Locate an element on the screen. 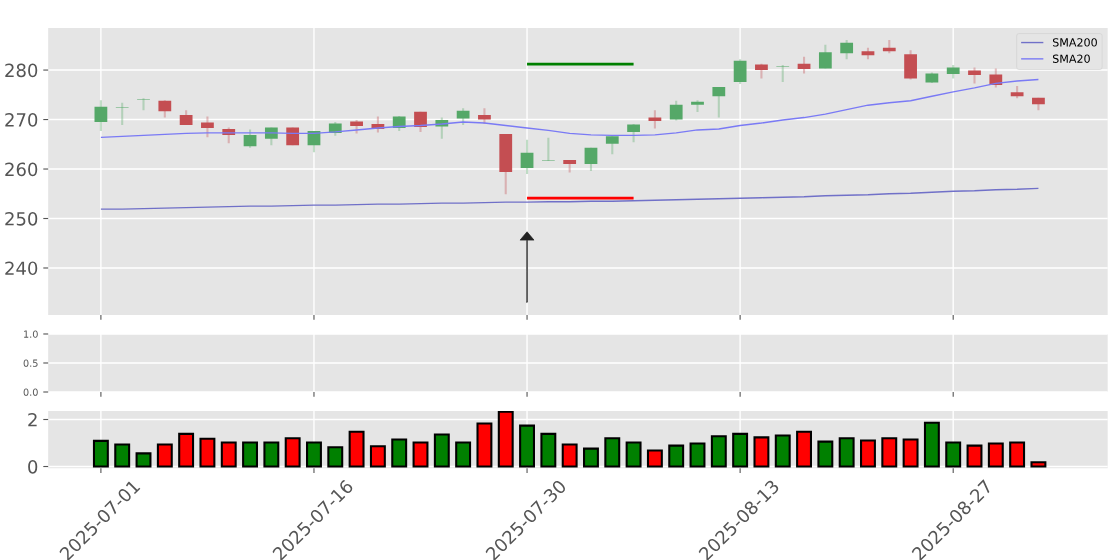 The height and width of the screenshot is (560, 1120). y-tick-label: 2 is located at coordinates (32, 419).